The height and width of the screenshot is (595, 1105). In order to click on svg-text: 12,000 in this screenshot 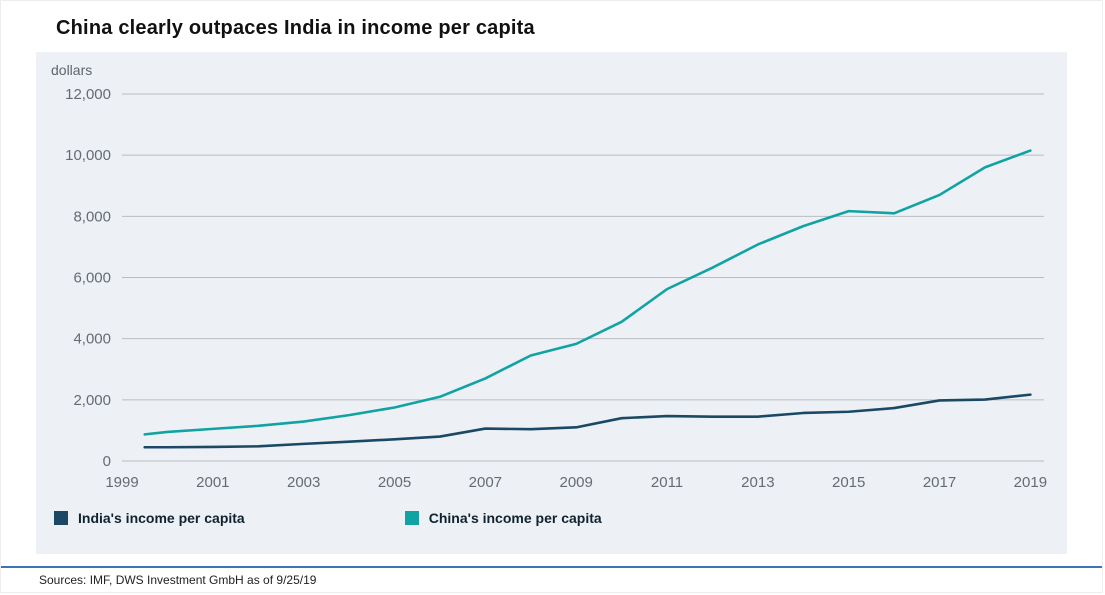, I will do `click(88, 94)`.